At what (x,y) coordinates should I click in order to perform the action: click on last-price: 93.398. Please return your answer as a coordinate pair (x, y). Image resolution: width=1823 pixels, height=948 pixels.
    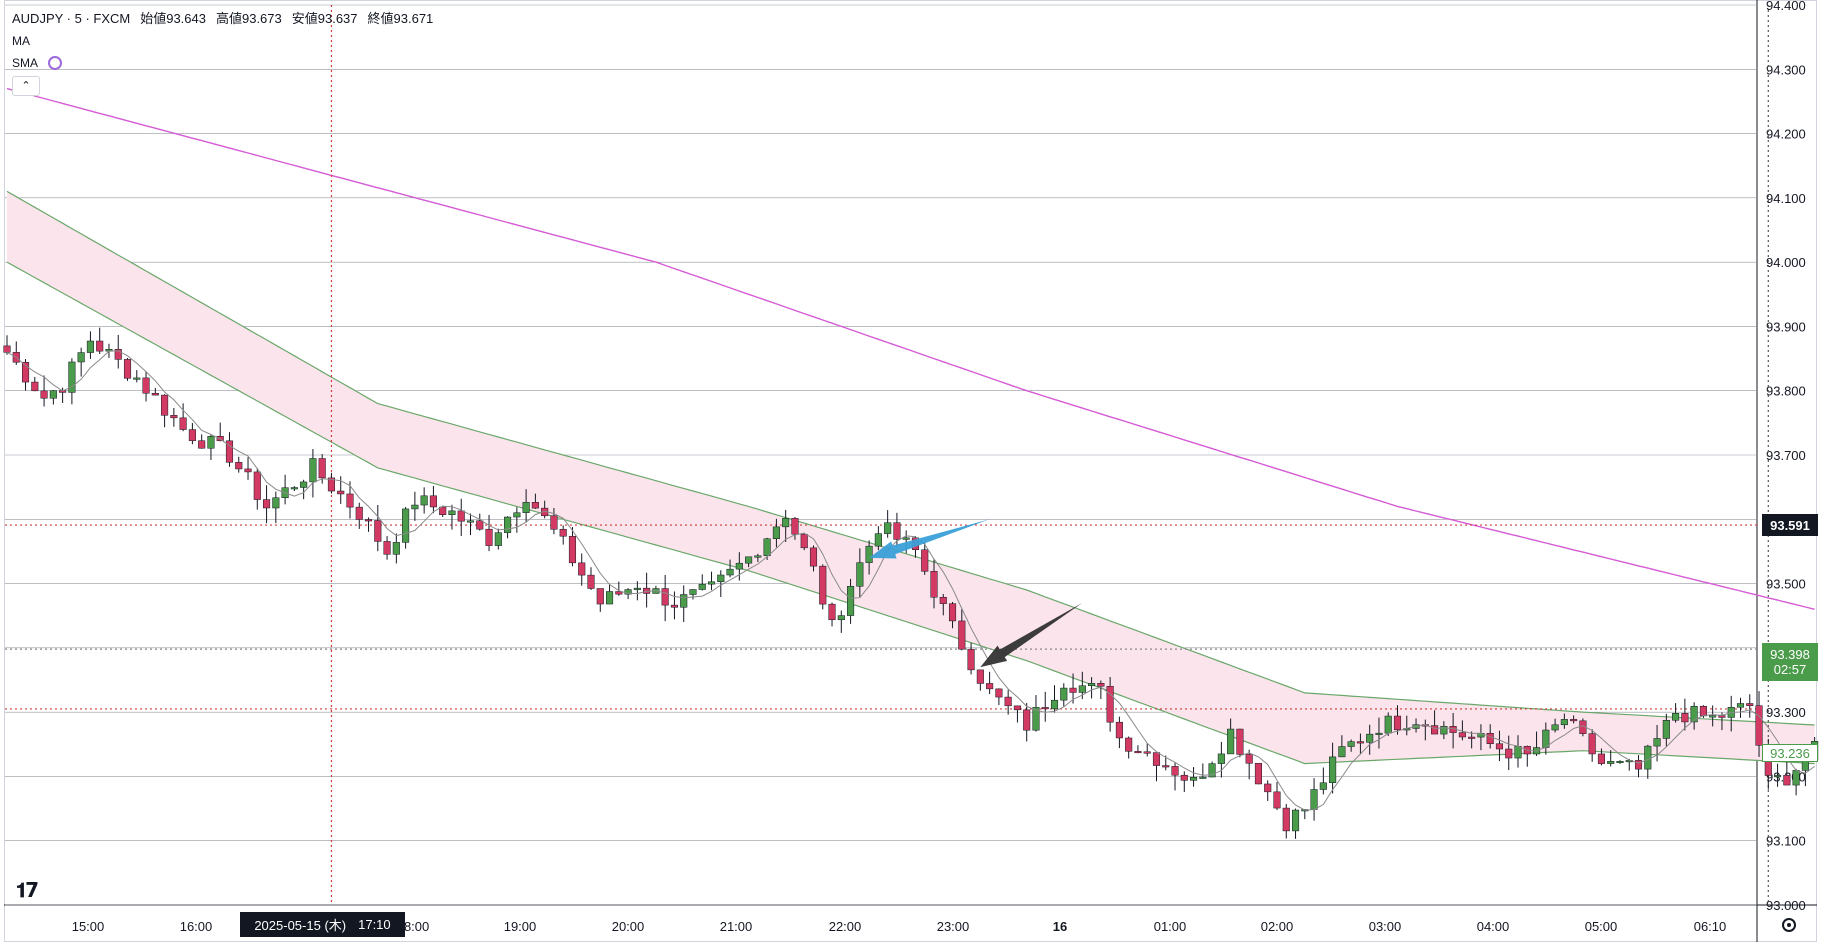
    Looking at the image, I should click on (1790, 654).